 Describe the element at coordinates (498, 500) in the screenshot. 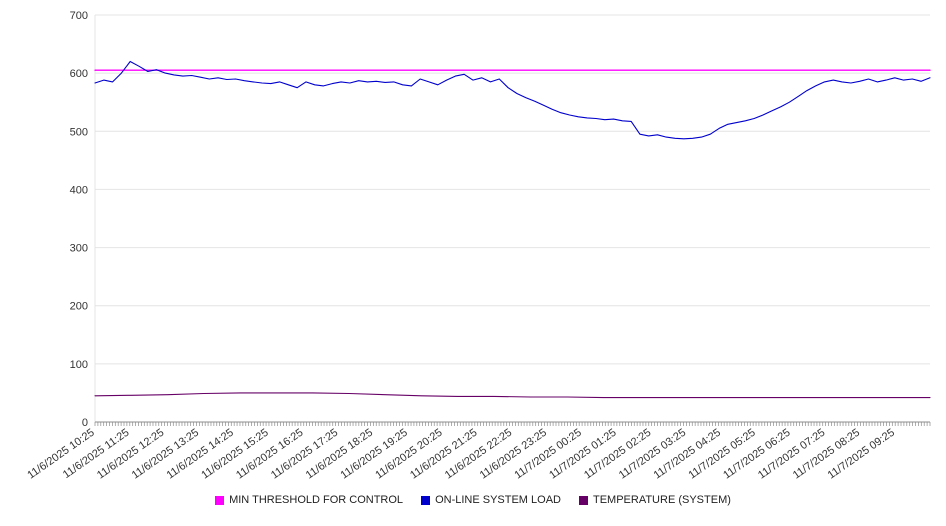

I see `legend-label: ON-LINE SYSTEM LOAD` at that location.